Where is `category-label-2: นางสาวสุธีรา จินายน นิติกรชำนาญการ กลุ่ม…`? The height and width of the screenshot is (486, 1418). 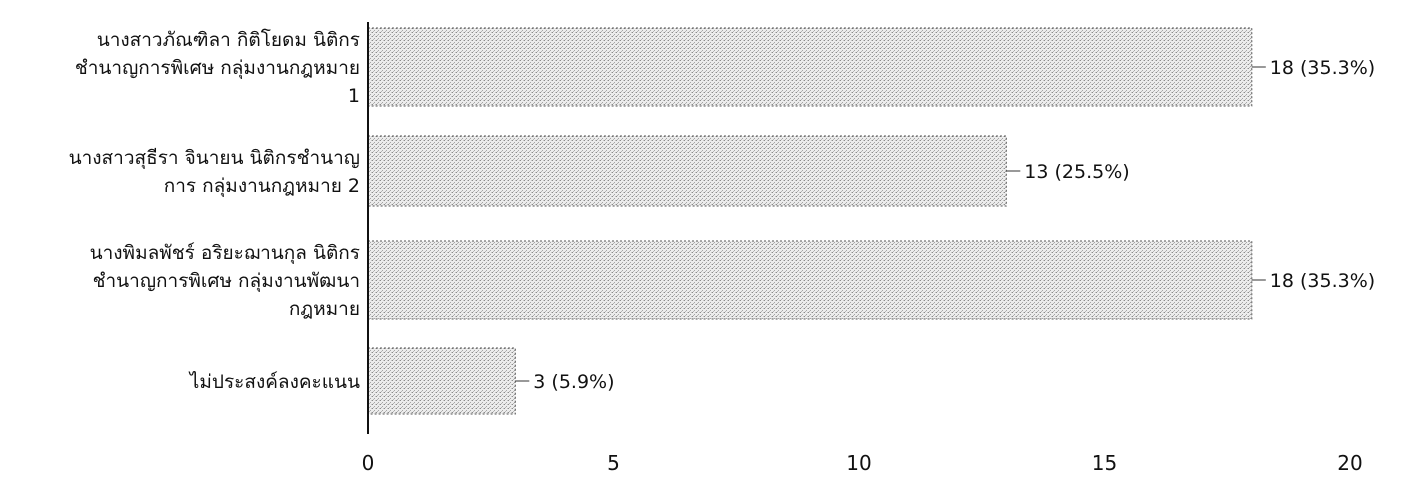
category-label-2: นางสาวสุธีรา จินายน นิติกรชำนาญการ กลุ่ม… is located at coordinates (214, 172).